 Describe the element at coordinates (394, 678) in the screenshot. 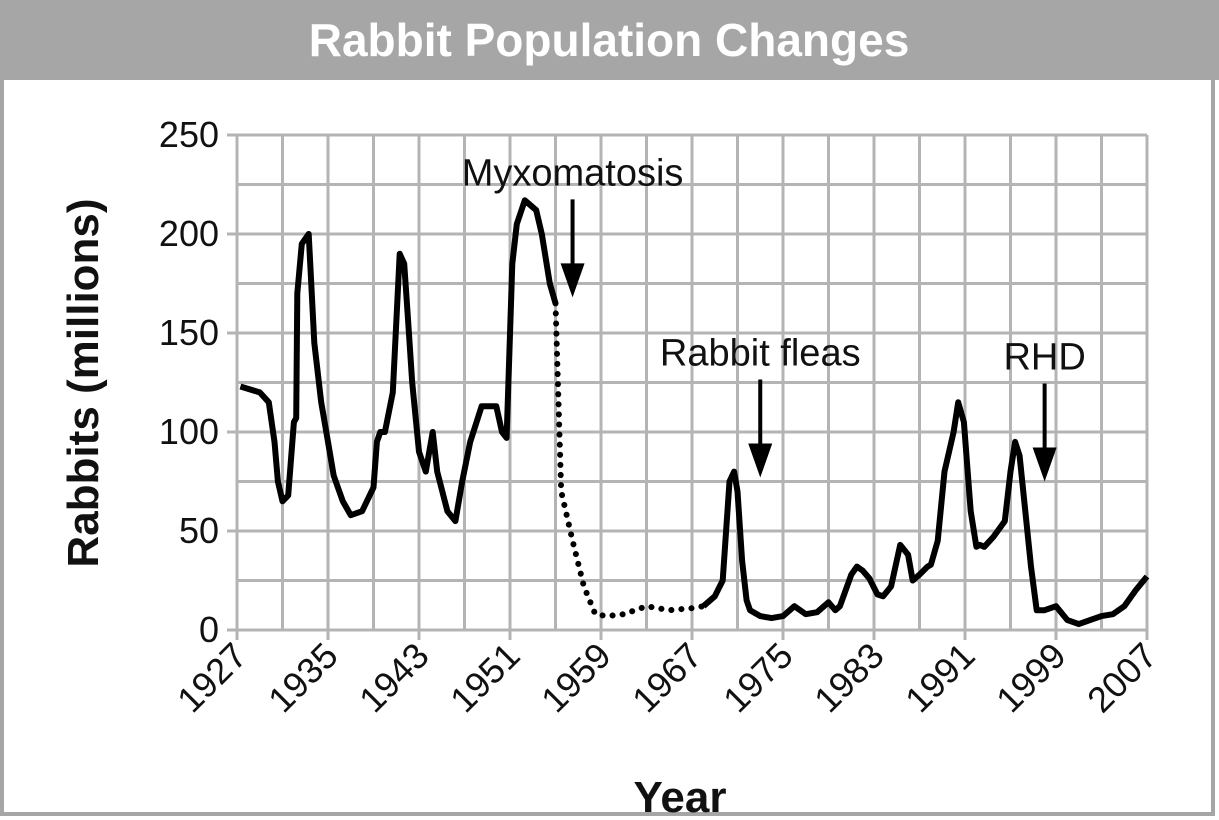

I see `x-tick-label: 1943` at that location.